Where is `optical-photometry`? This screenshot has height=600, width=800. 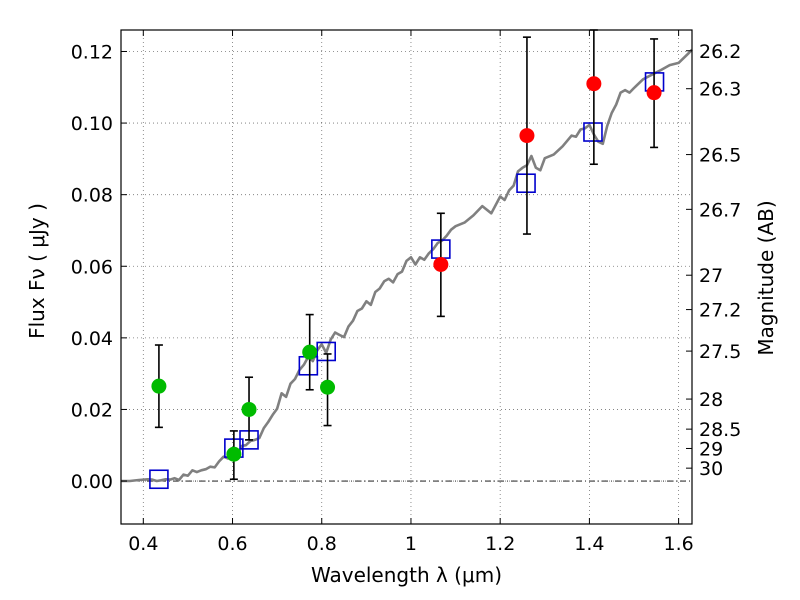 optical-photometry is located at coordinates (243, 403).